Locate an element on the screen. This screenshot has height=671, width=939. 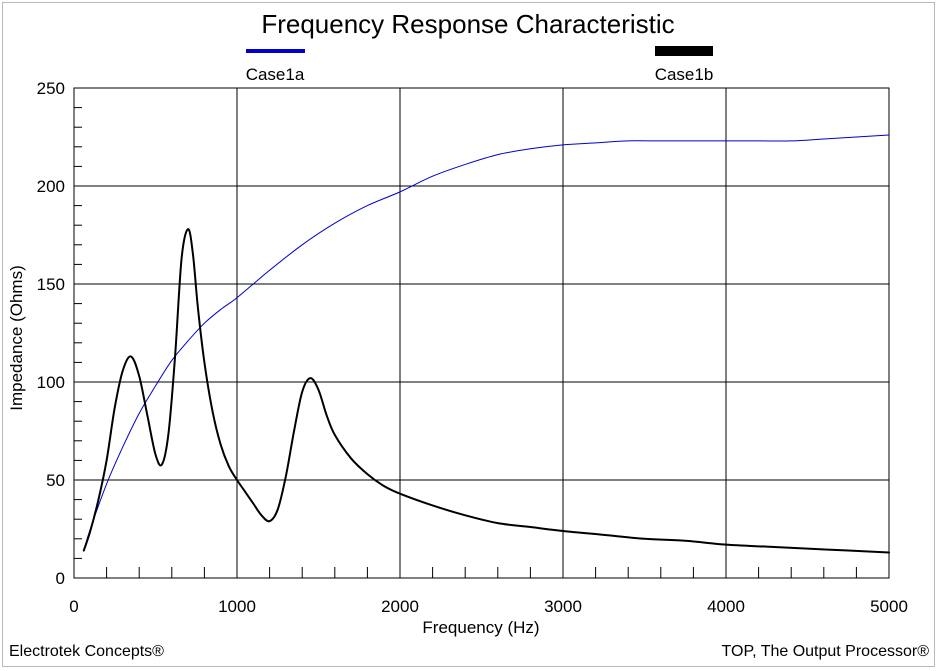
chart-title: Frequency Response Characteristic is located at coordinates (467, 24).